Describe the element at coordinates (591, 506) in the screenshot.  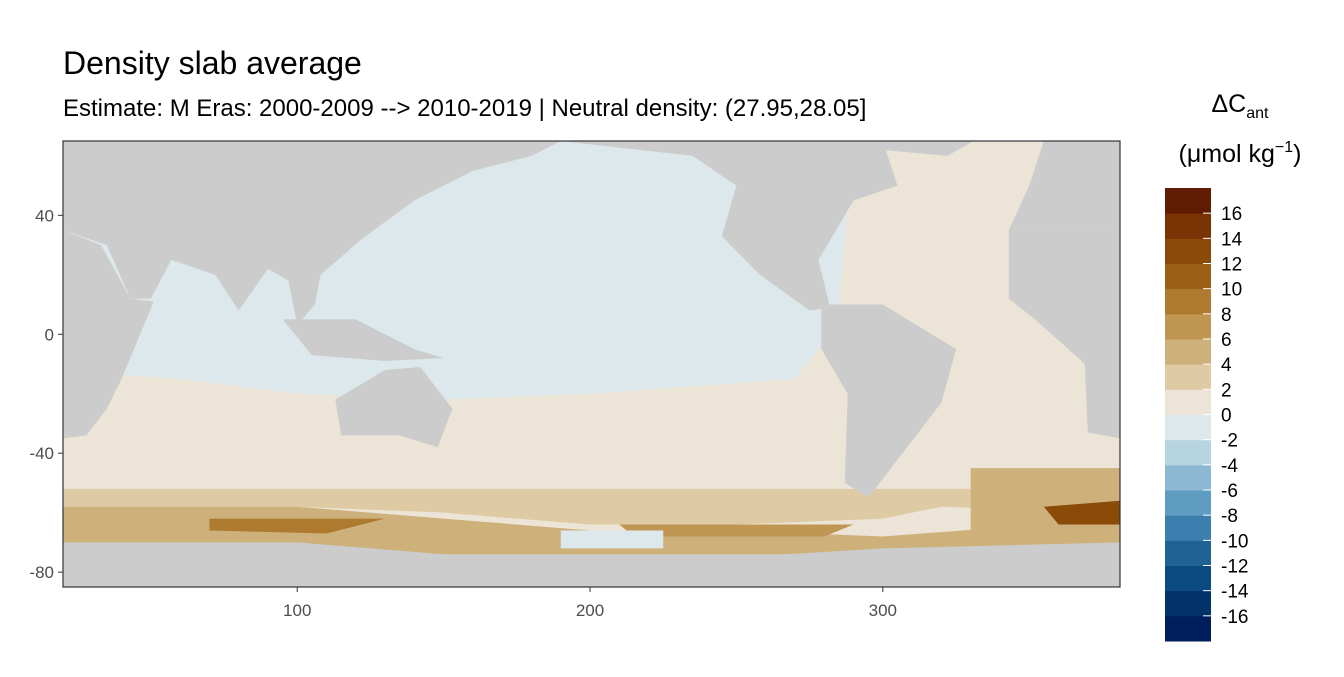
I see `ocean-south-band` at that location.